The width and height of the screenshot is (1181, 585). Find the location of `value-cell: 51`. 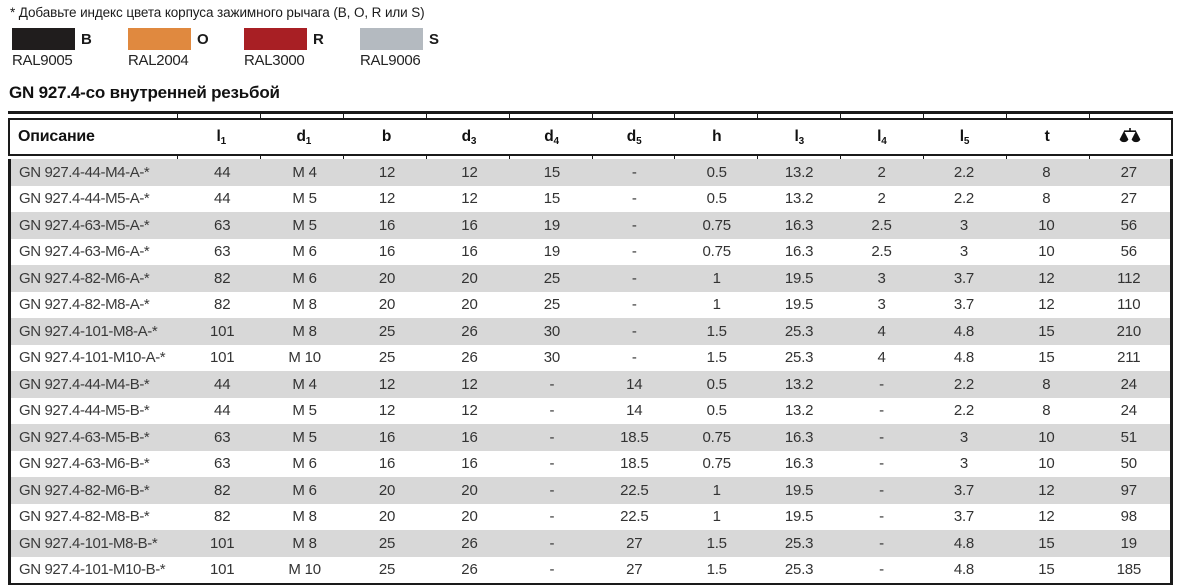

value-cell: 51 is located at coordinates (1128, 437).